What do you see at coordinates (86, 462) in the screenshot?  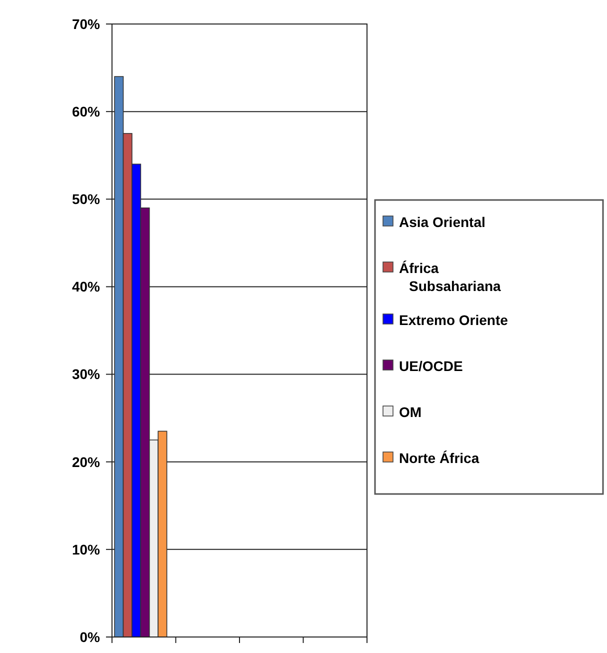 I see `y-tick-label: 20%` at bounding box center [86, 462].